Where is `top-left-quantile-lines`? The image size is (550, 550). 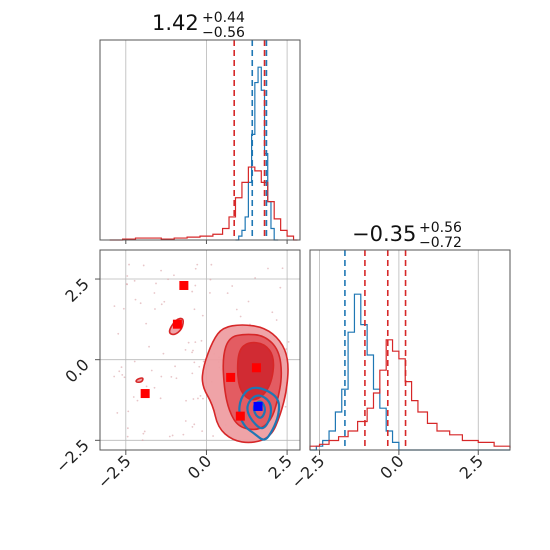
top-left-quantile-lines is located at coordinates (250, 140).